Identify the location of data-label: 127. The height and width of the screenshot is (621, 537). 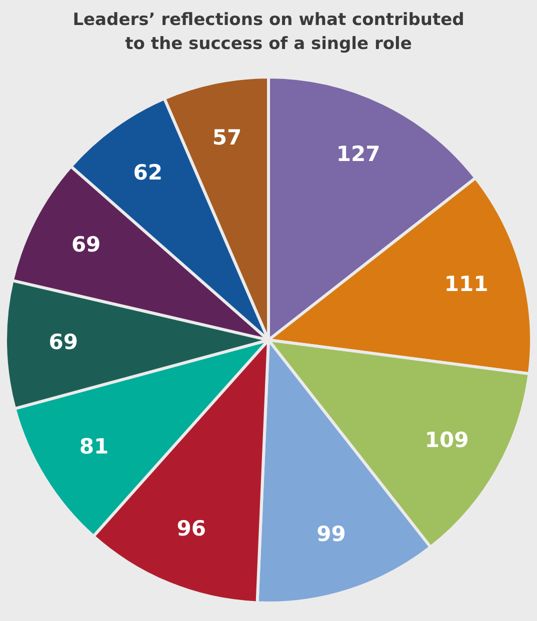
(358, 154).